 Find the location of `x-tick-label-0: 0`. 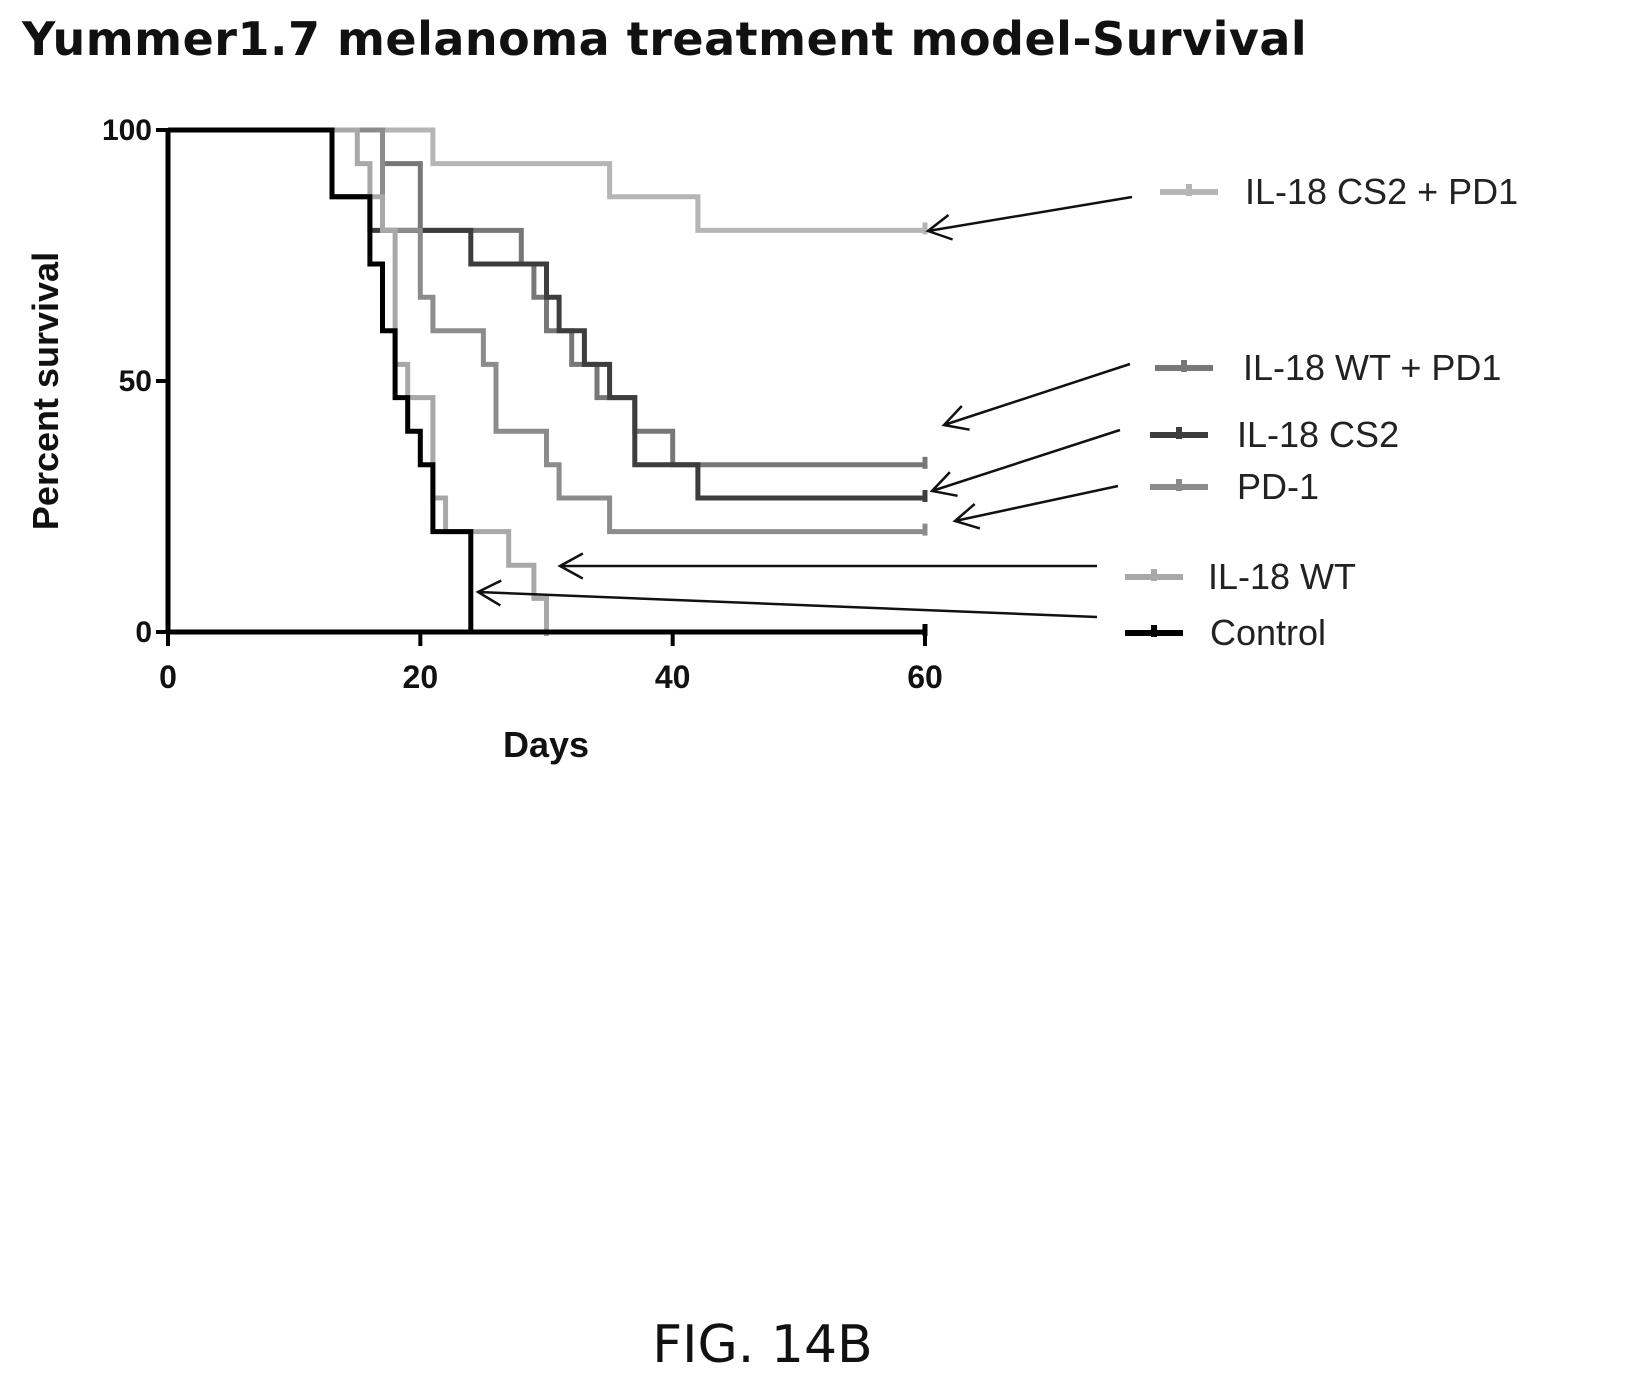

x-tick-label-0: 0 is located at coordinates (168, 677).